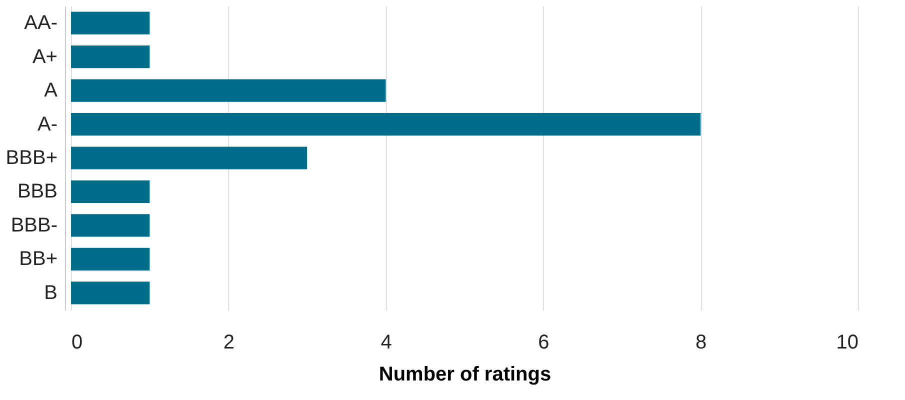  What do you see at coordinates (847, 343) in the screenshot?
I see `x-tick-label: 10` at bounding box center [847, 343].